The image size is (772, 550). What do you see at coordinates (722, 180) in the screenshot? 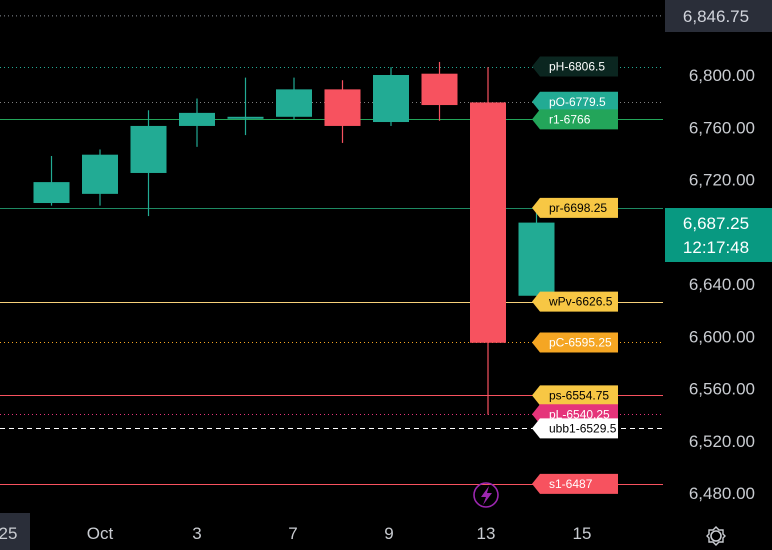
I see `price-tick-label: 6,720.00` at bounding box center [722, 180].